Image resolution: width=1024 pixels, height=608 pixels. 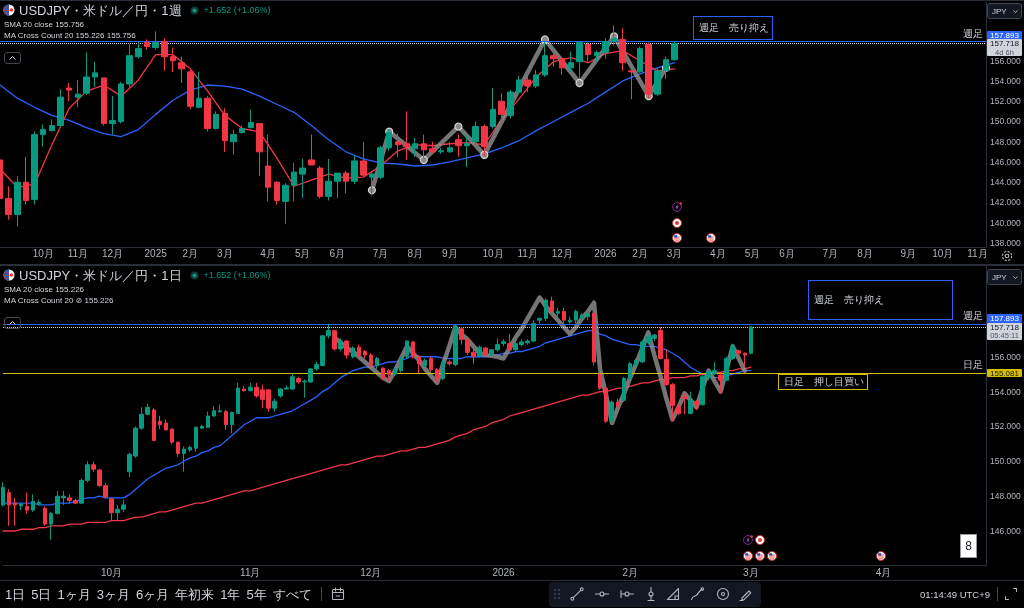 I want to click on text: 155.081, so click(x=1004, y=373).